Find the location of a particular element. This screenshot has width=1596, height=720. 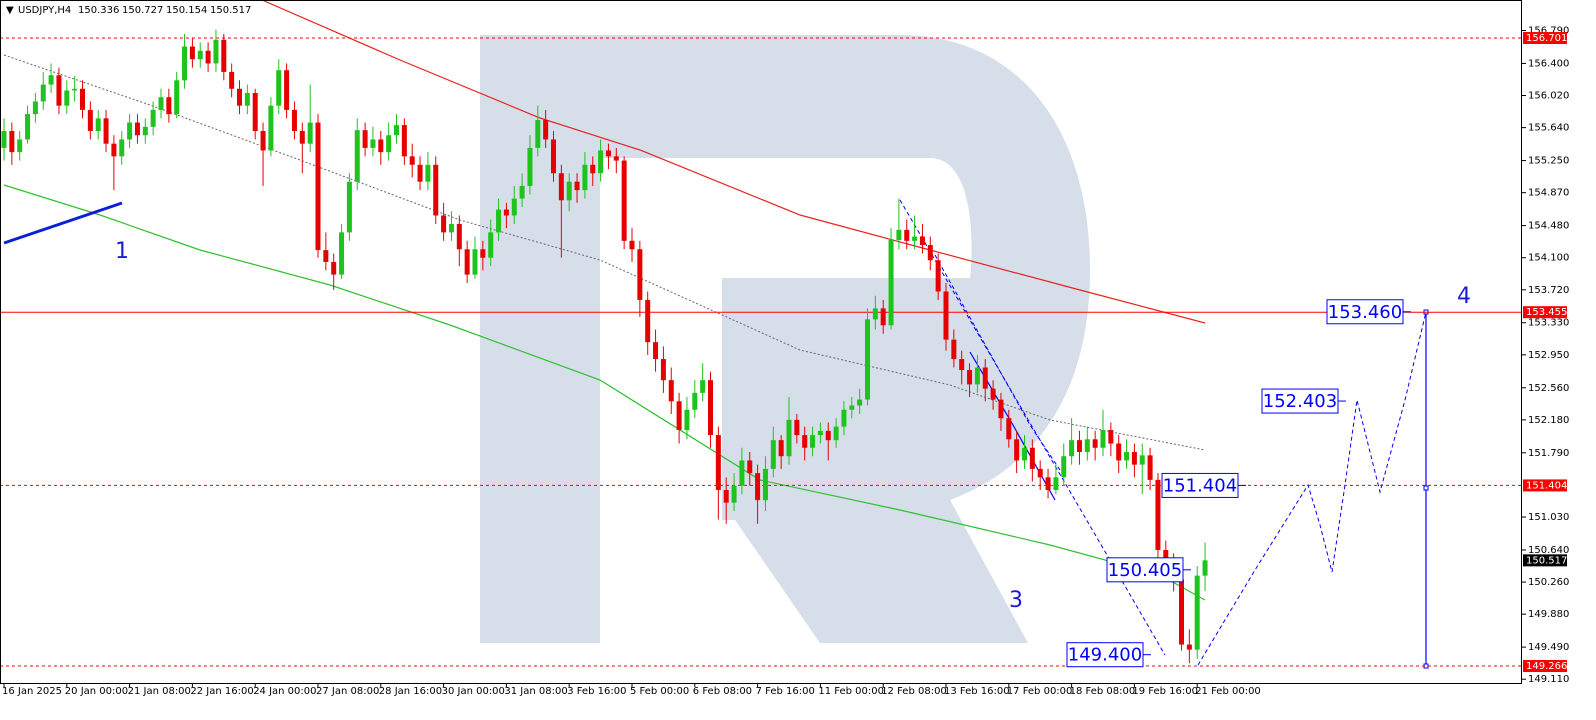

header-open: 150.336 is located at coordinates (98, 10).